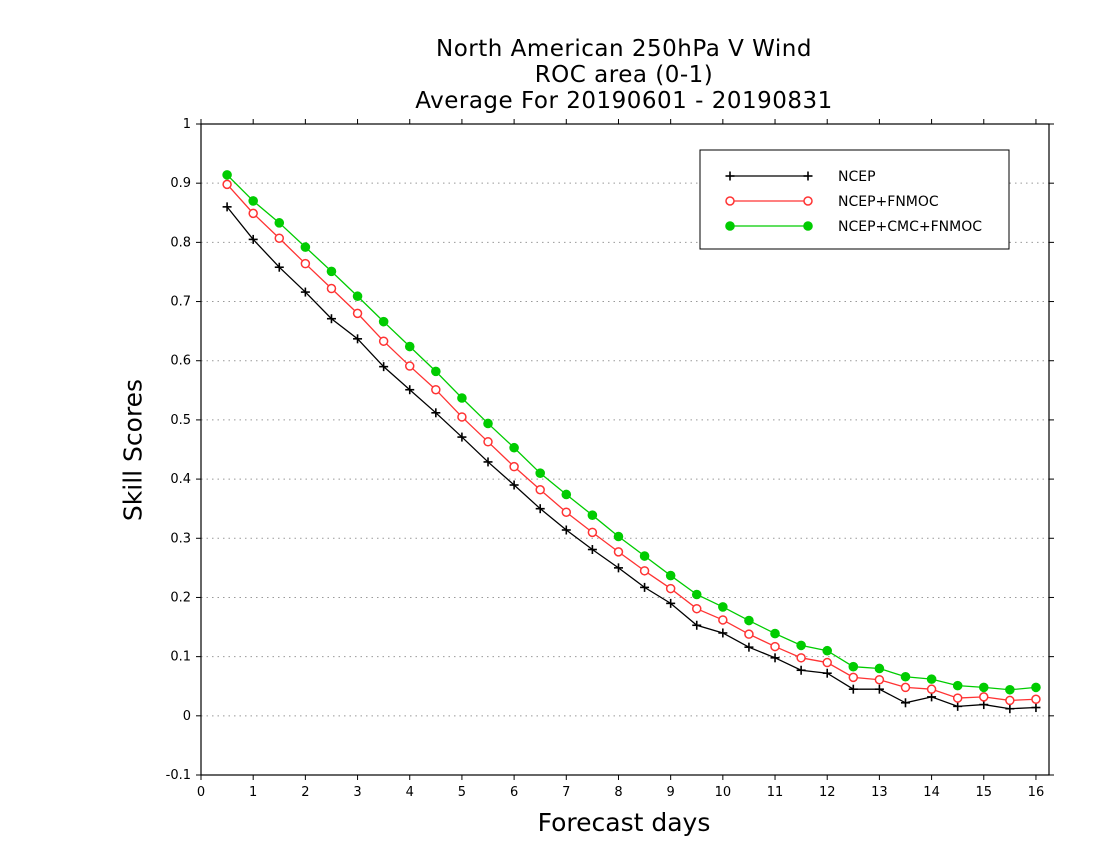  I want to click on y-tick-label: 0.7, so click(180, 302).